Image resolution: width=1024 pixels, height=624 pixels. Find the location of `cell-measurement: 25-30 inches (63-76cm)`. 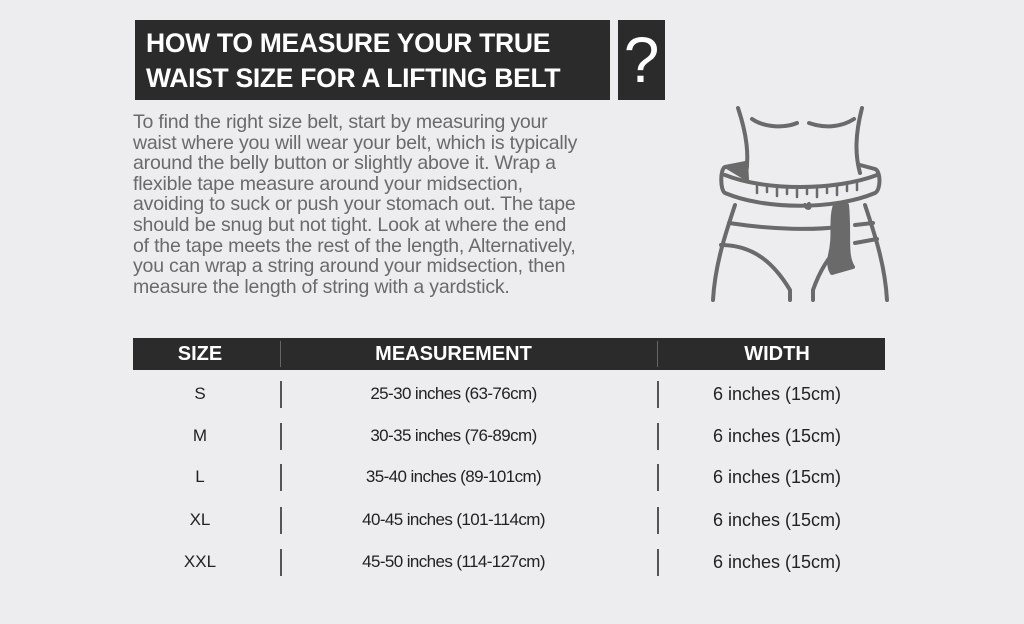

cell-measurement: 25-30 inches (63-76cm) is located at coordinates (453, 393).